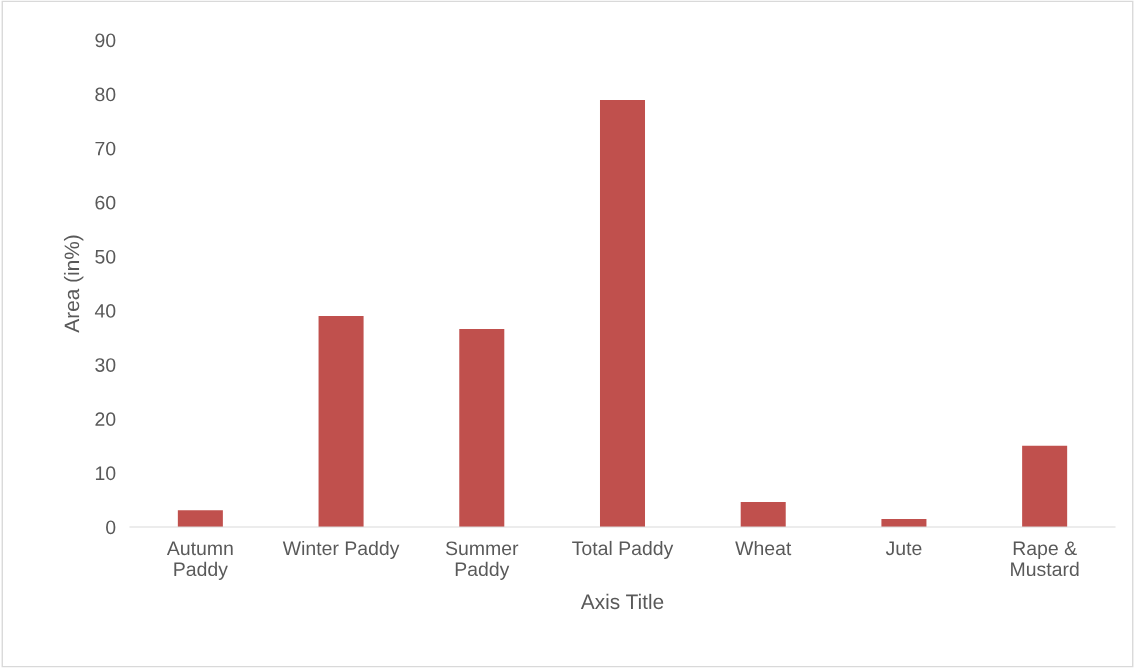 The width and height of the screenshot is (1135, 668). Describe the element at coordinates (105, 419) in the screenshot. I see `y-tick-label: 20` at that location.